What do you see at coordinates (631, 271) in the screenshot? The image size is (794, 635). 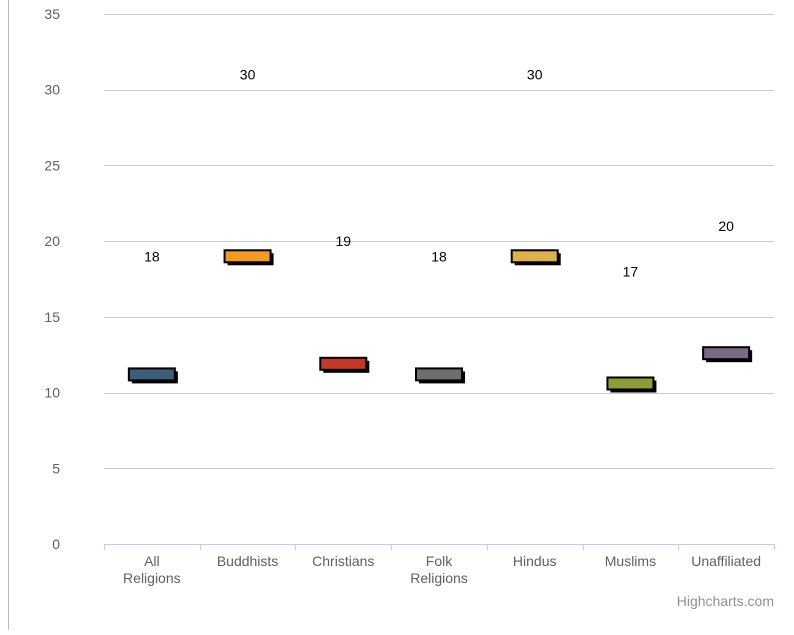 I see `data-label: 17` at bounding box center [631, 271].